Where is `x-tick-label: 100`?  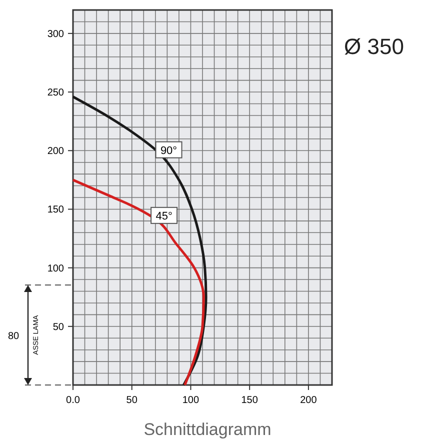
x-tick-label: 100 is located at coordinates (191, 400).